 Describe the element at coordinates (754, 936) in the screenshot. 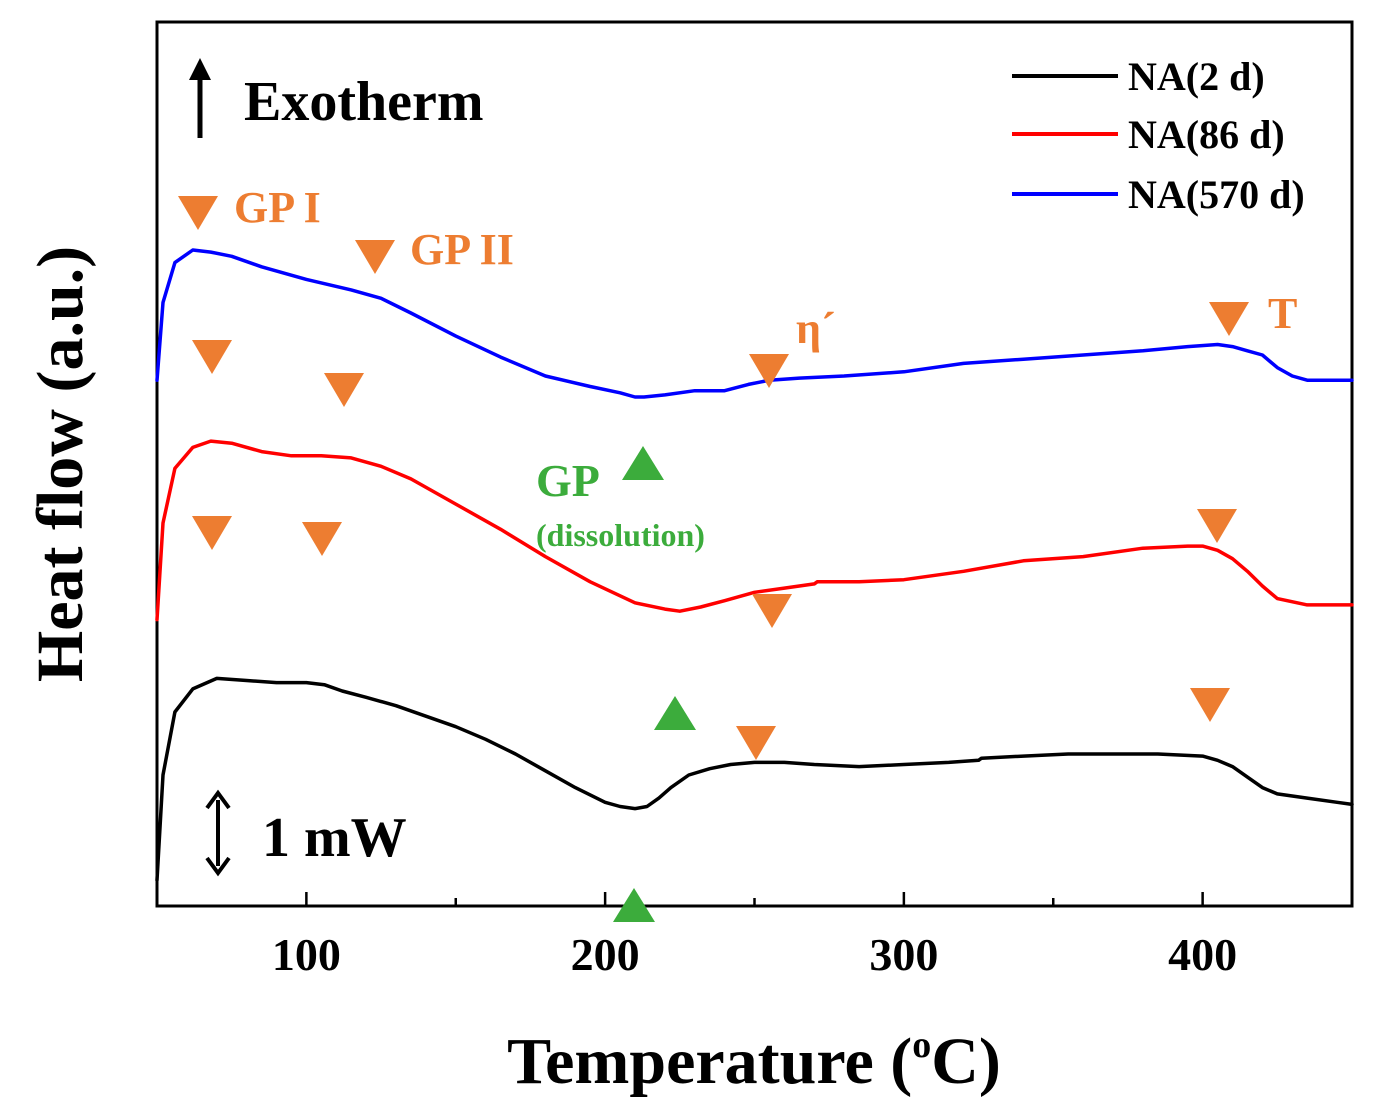

I see `x-axis-ticks: 100 200 300 400` at that location.